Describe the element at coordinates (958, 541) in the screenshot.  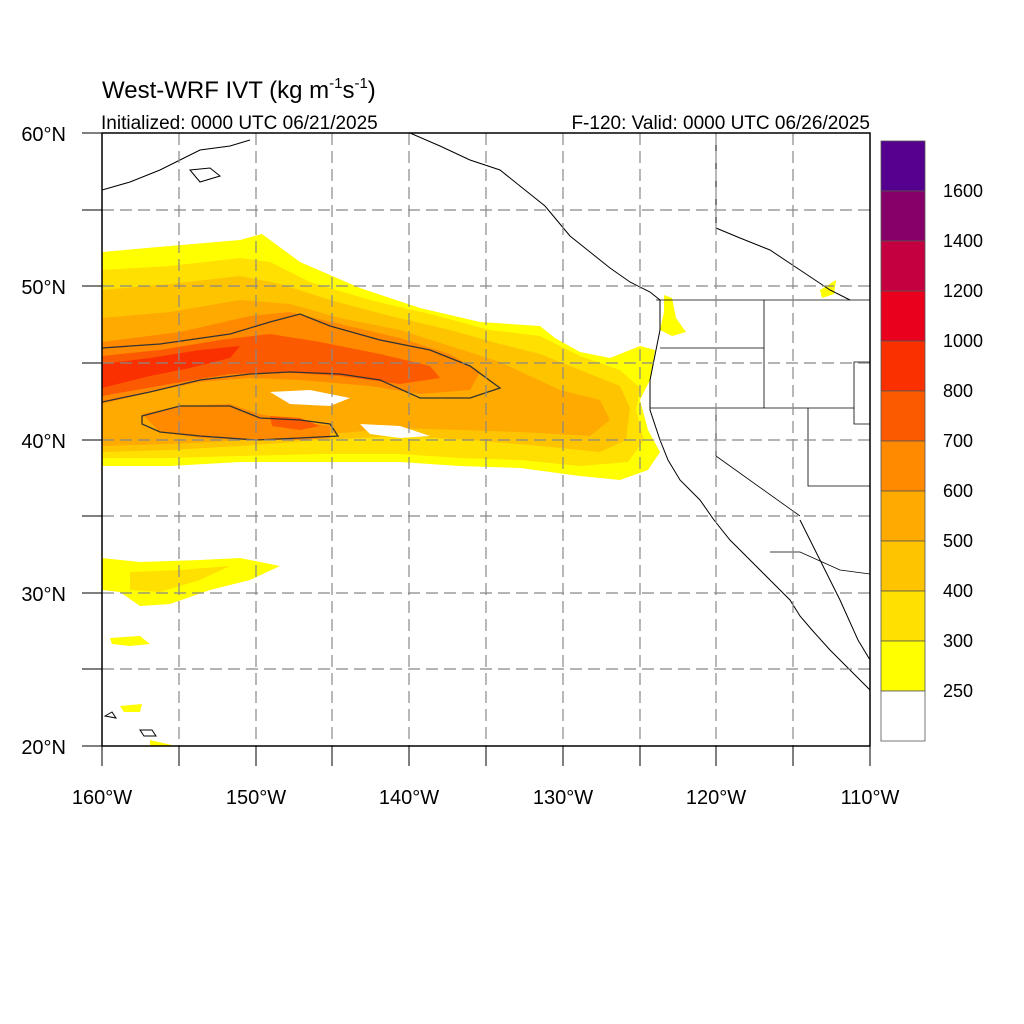
I see `colorbar-label: 500` at that location.